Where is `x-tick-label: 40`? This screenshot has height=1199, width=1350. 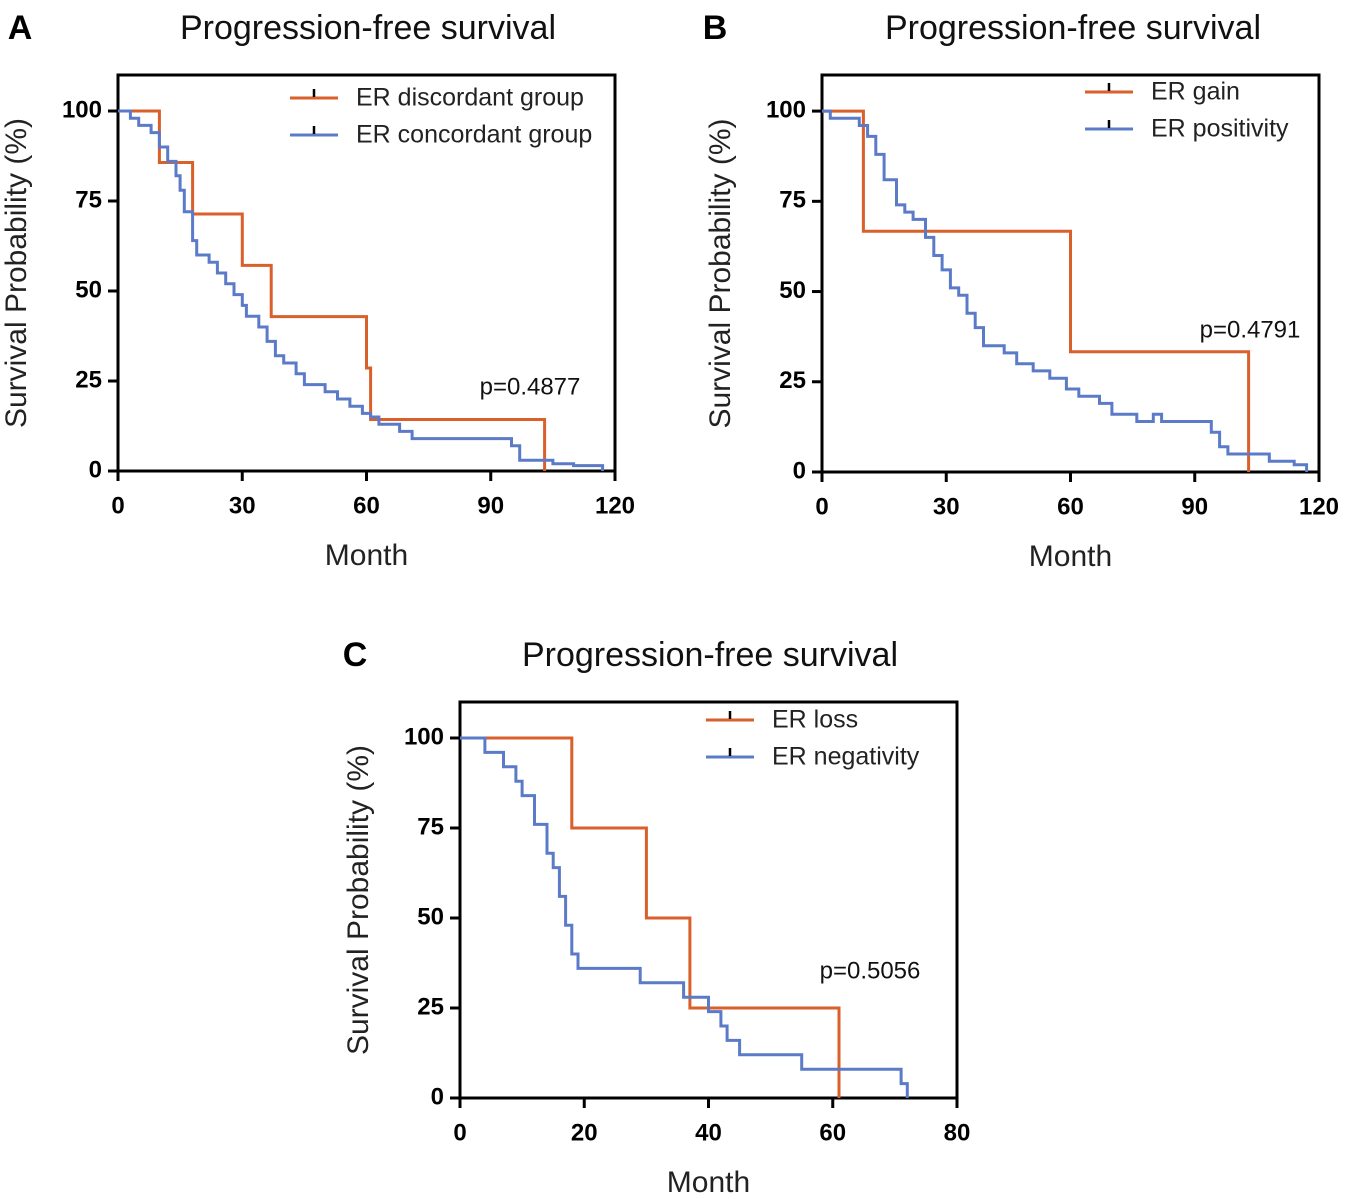 x-tick-label: 40 is located at coordinates (708, 1132).